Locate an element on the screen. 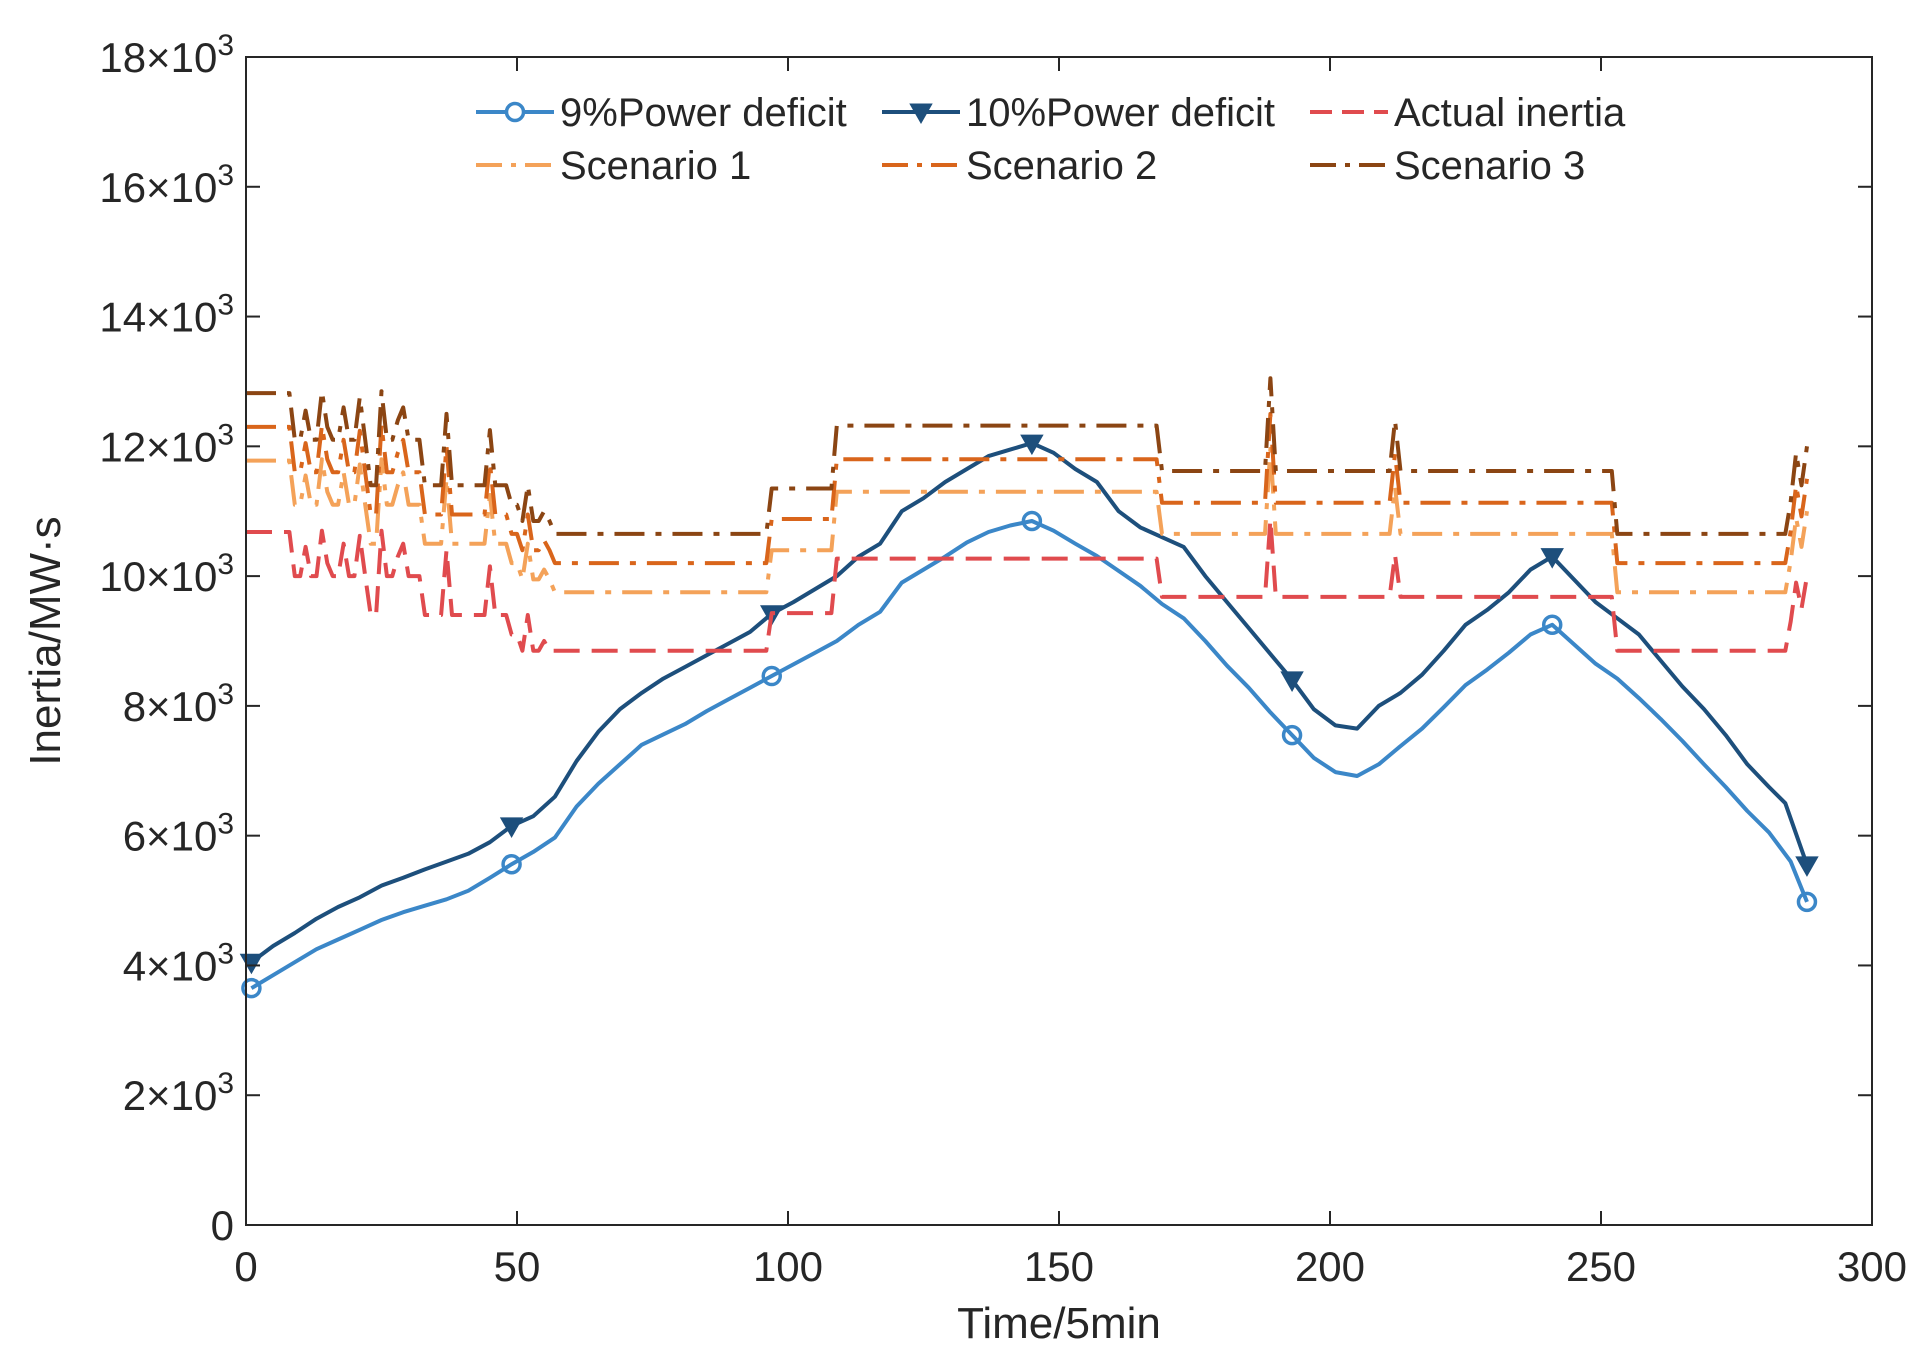 This screenshot has height=1372, width=1931. y-tick-label: 18×103 is located at coordinates (166, 55).